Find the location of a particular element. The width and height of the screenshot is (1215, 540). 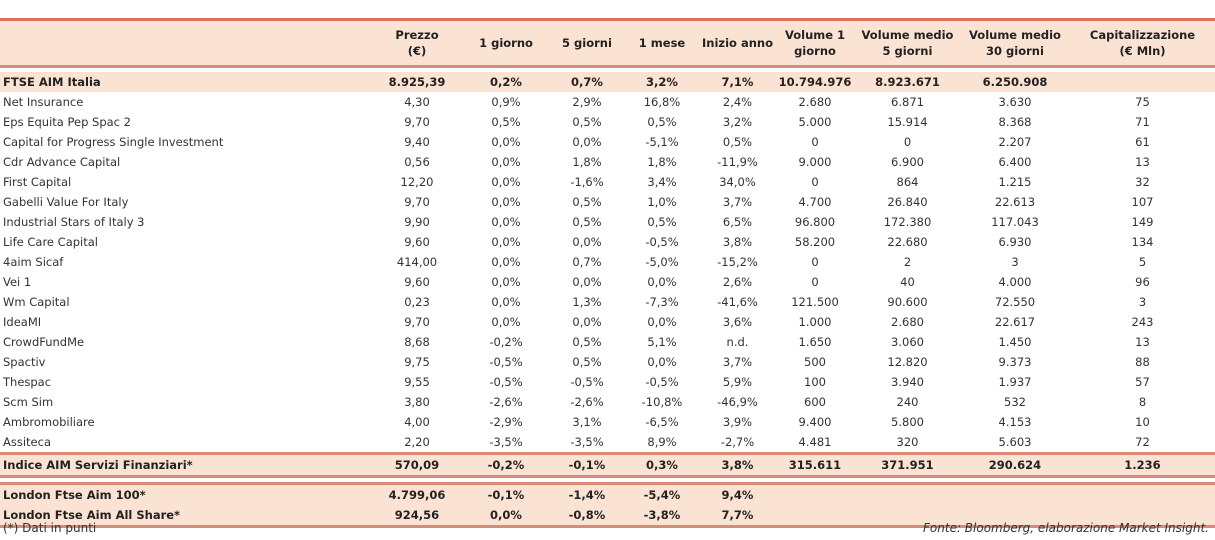

column-header: 5 giorni is located at coordinates (587, 43).